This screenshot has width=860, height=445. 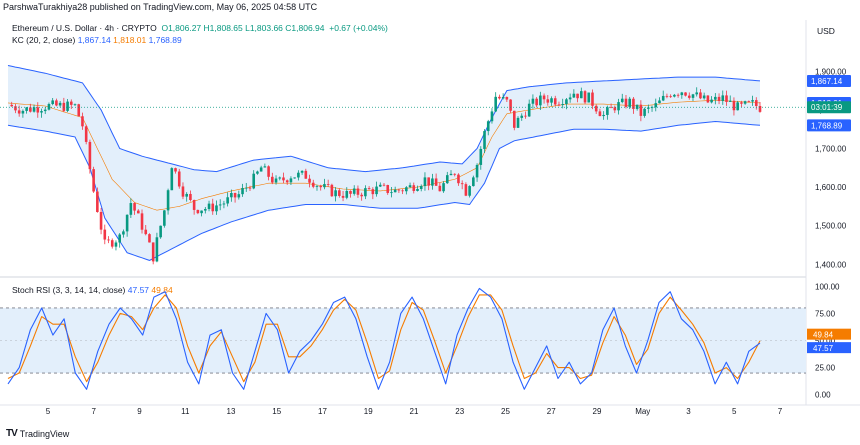 I want to click on kc-upper-tag-bg, so click(x=829, y=80).